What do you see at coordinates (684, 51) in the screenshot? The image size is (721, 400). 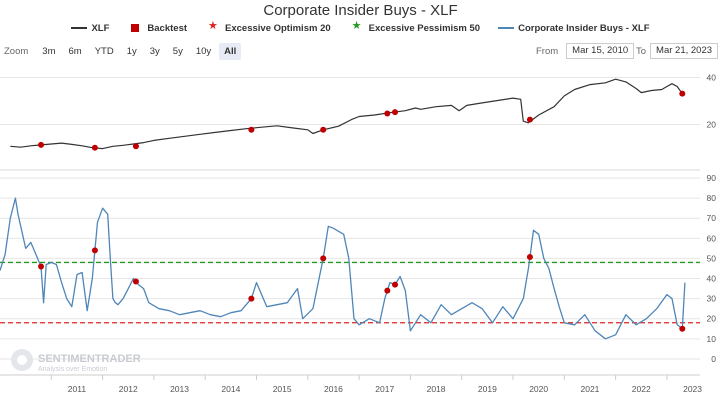 I see `range-to-input: Mar 21, 2023` at bounding box center [684, 51].